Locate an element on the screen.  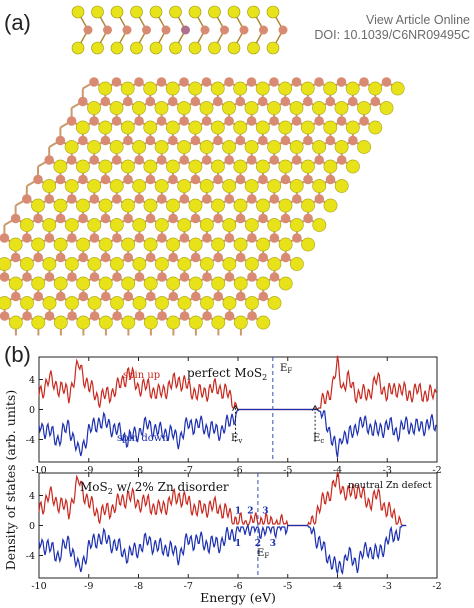
x-tick-label: -5 is located at coordinates (287, 470).